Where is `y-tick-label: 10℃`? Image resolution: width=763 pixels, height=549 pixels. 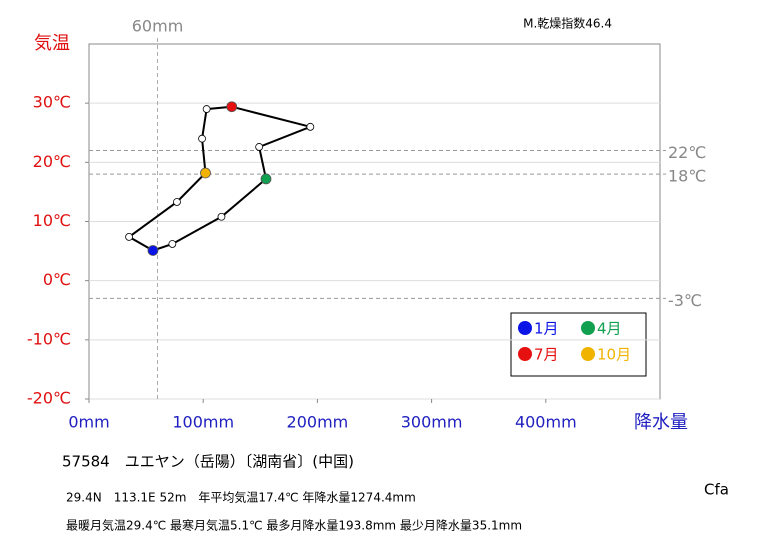
y-tick-label: 10℃ is located at coordinates (52, 220).